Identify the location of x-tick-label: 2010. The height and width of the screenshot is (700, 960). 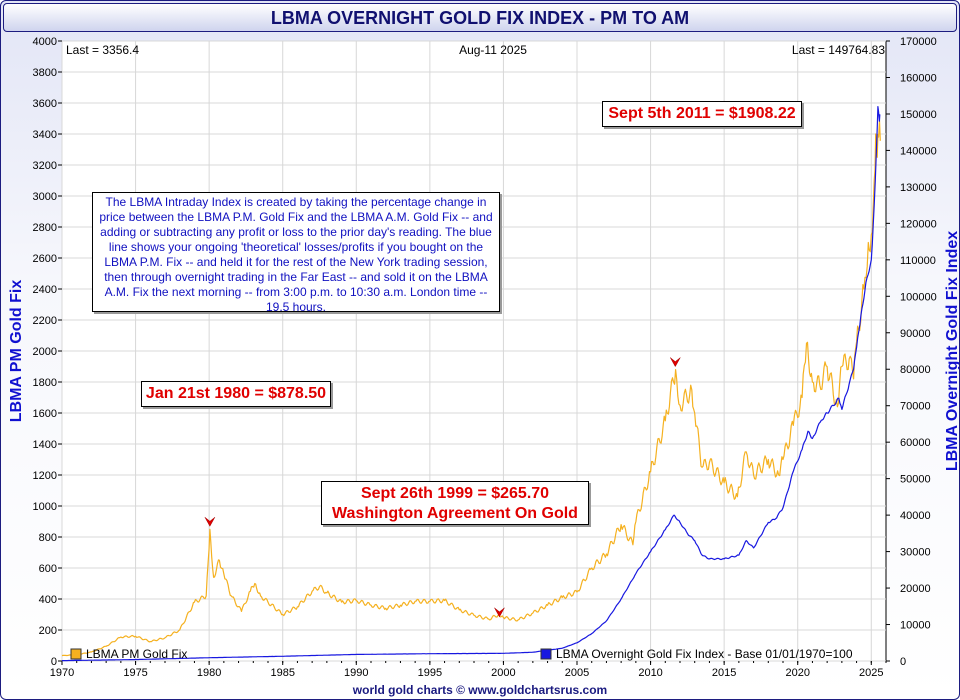
(650, 673).